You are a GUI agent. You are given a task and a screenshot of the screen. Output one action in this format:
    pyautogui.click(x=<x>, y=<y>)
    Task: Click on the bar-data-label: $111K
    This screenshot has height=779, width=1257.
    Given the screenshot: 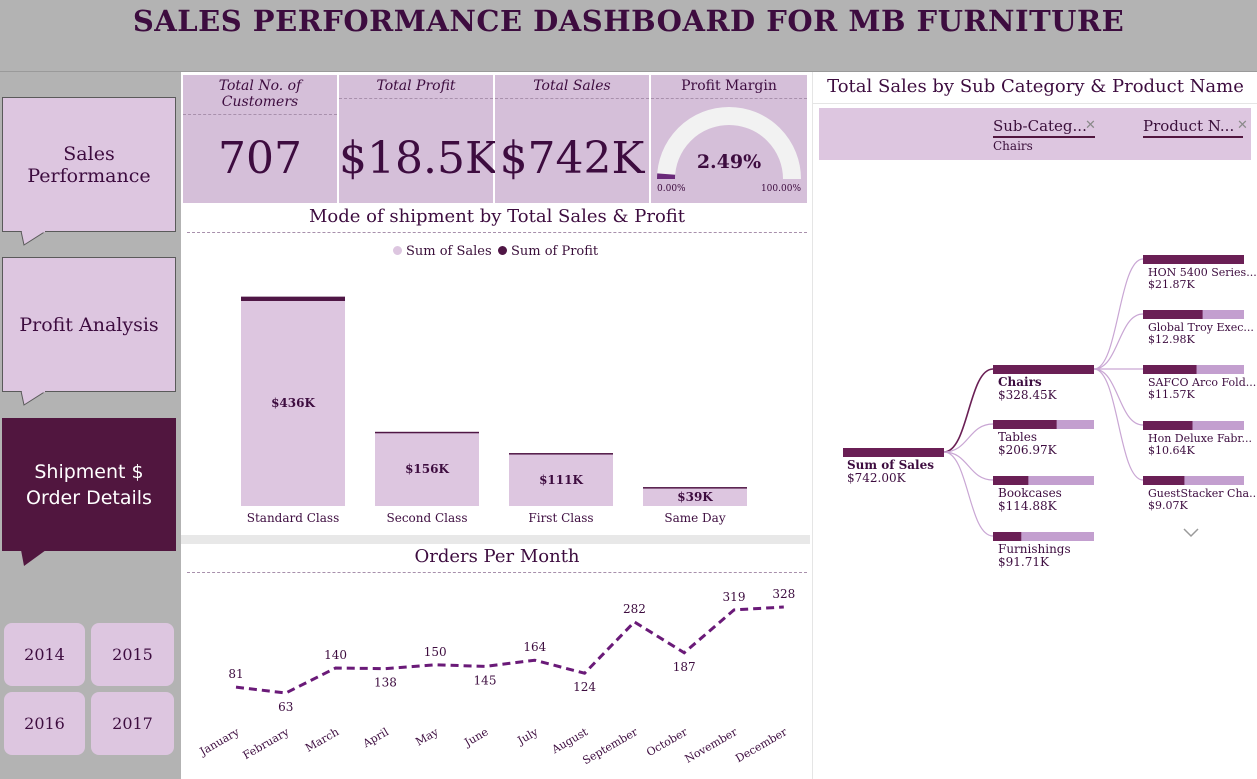 What is the action you would take?
    pyautogui.click(x=561, y=480)
    